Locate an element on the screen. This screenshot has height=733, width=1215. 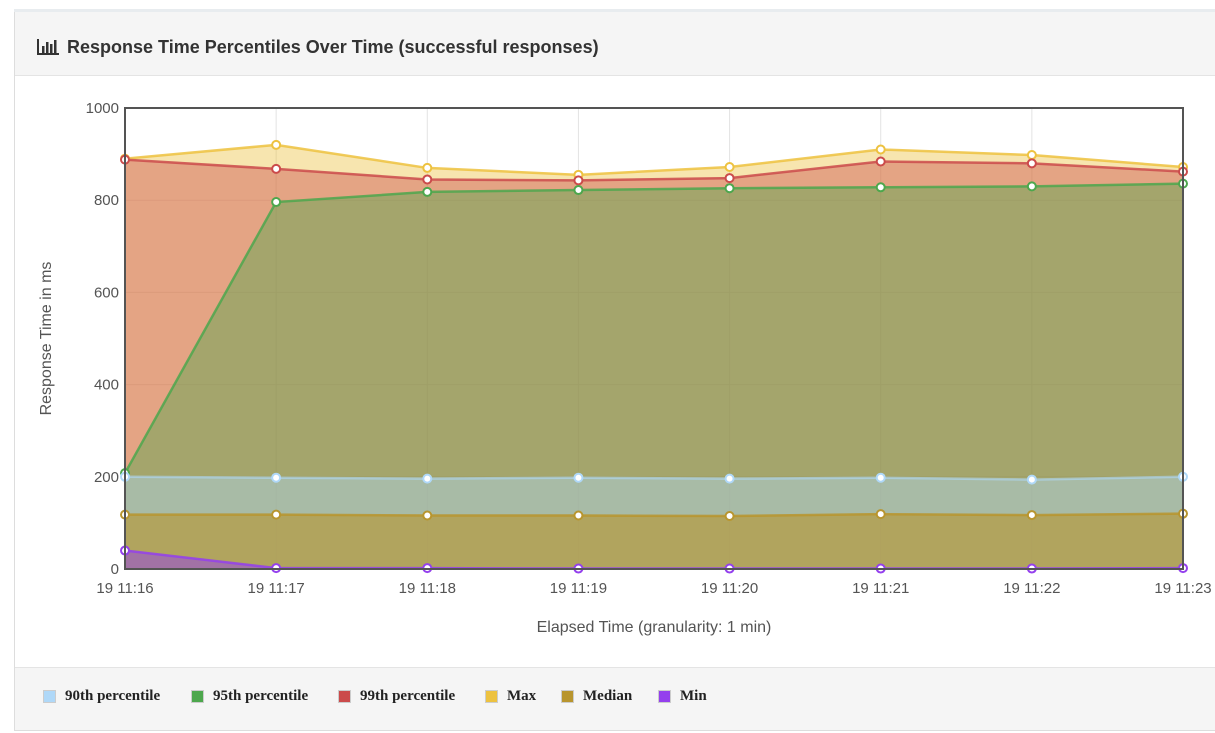
legend-item-median: Median is located at coordinates (596, 696).